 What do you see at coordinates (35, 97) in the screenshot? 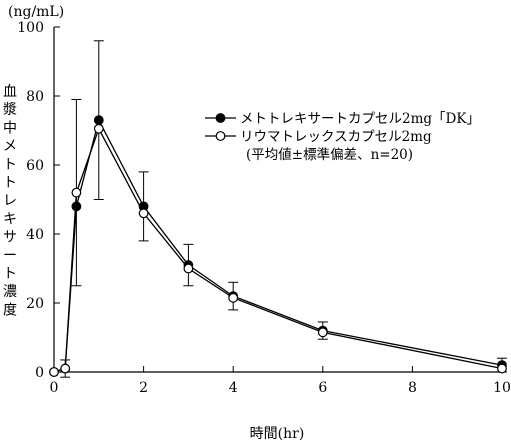
I see `y-tick-label: 80` at bounding box center [35, 97].